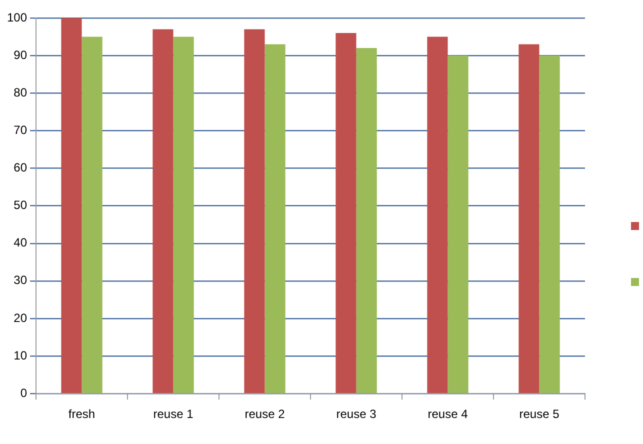  What do you see at coordinates (17, 17) in the screenshot?
I see `y-tick-label: 100` at bounding box center [17, 17].